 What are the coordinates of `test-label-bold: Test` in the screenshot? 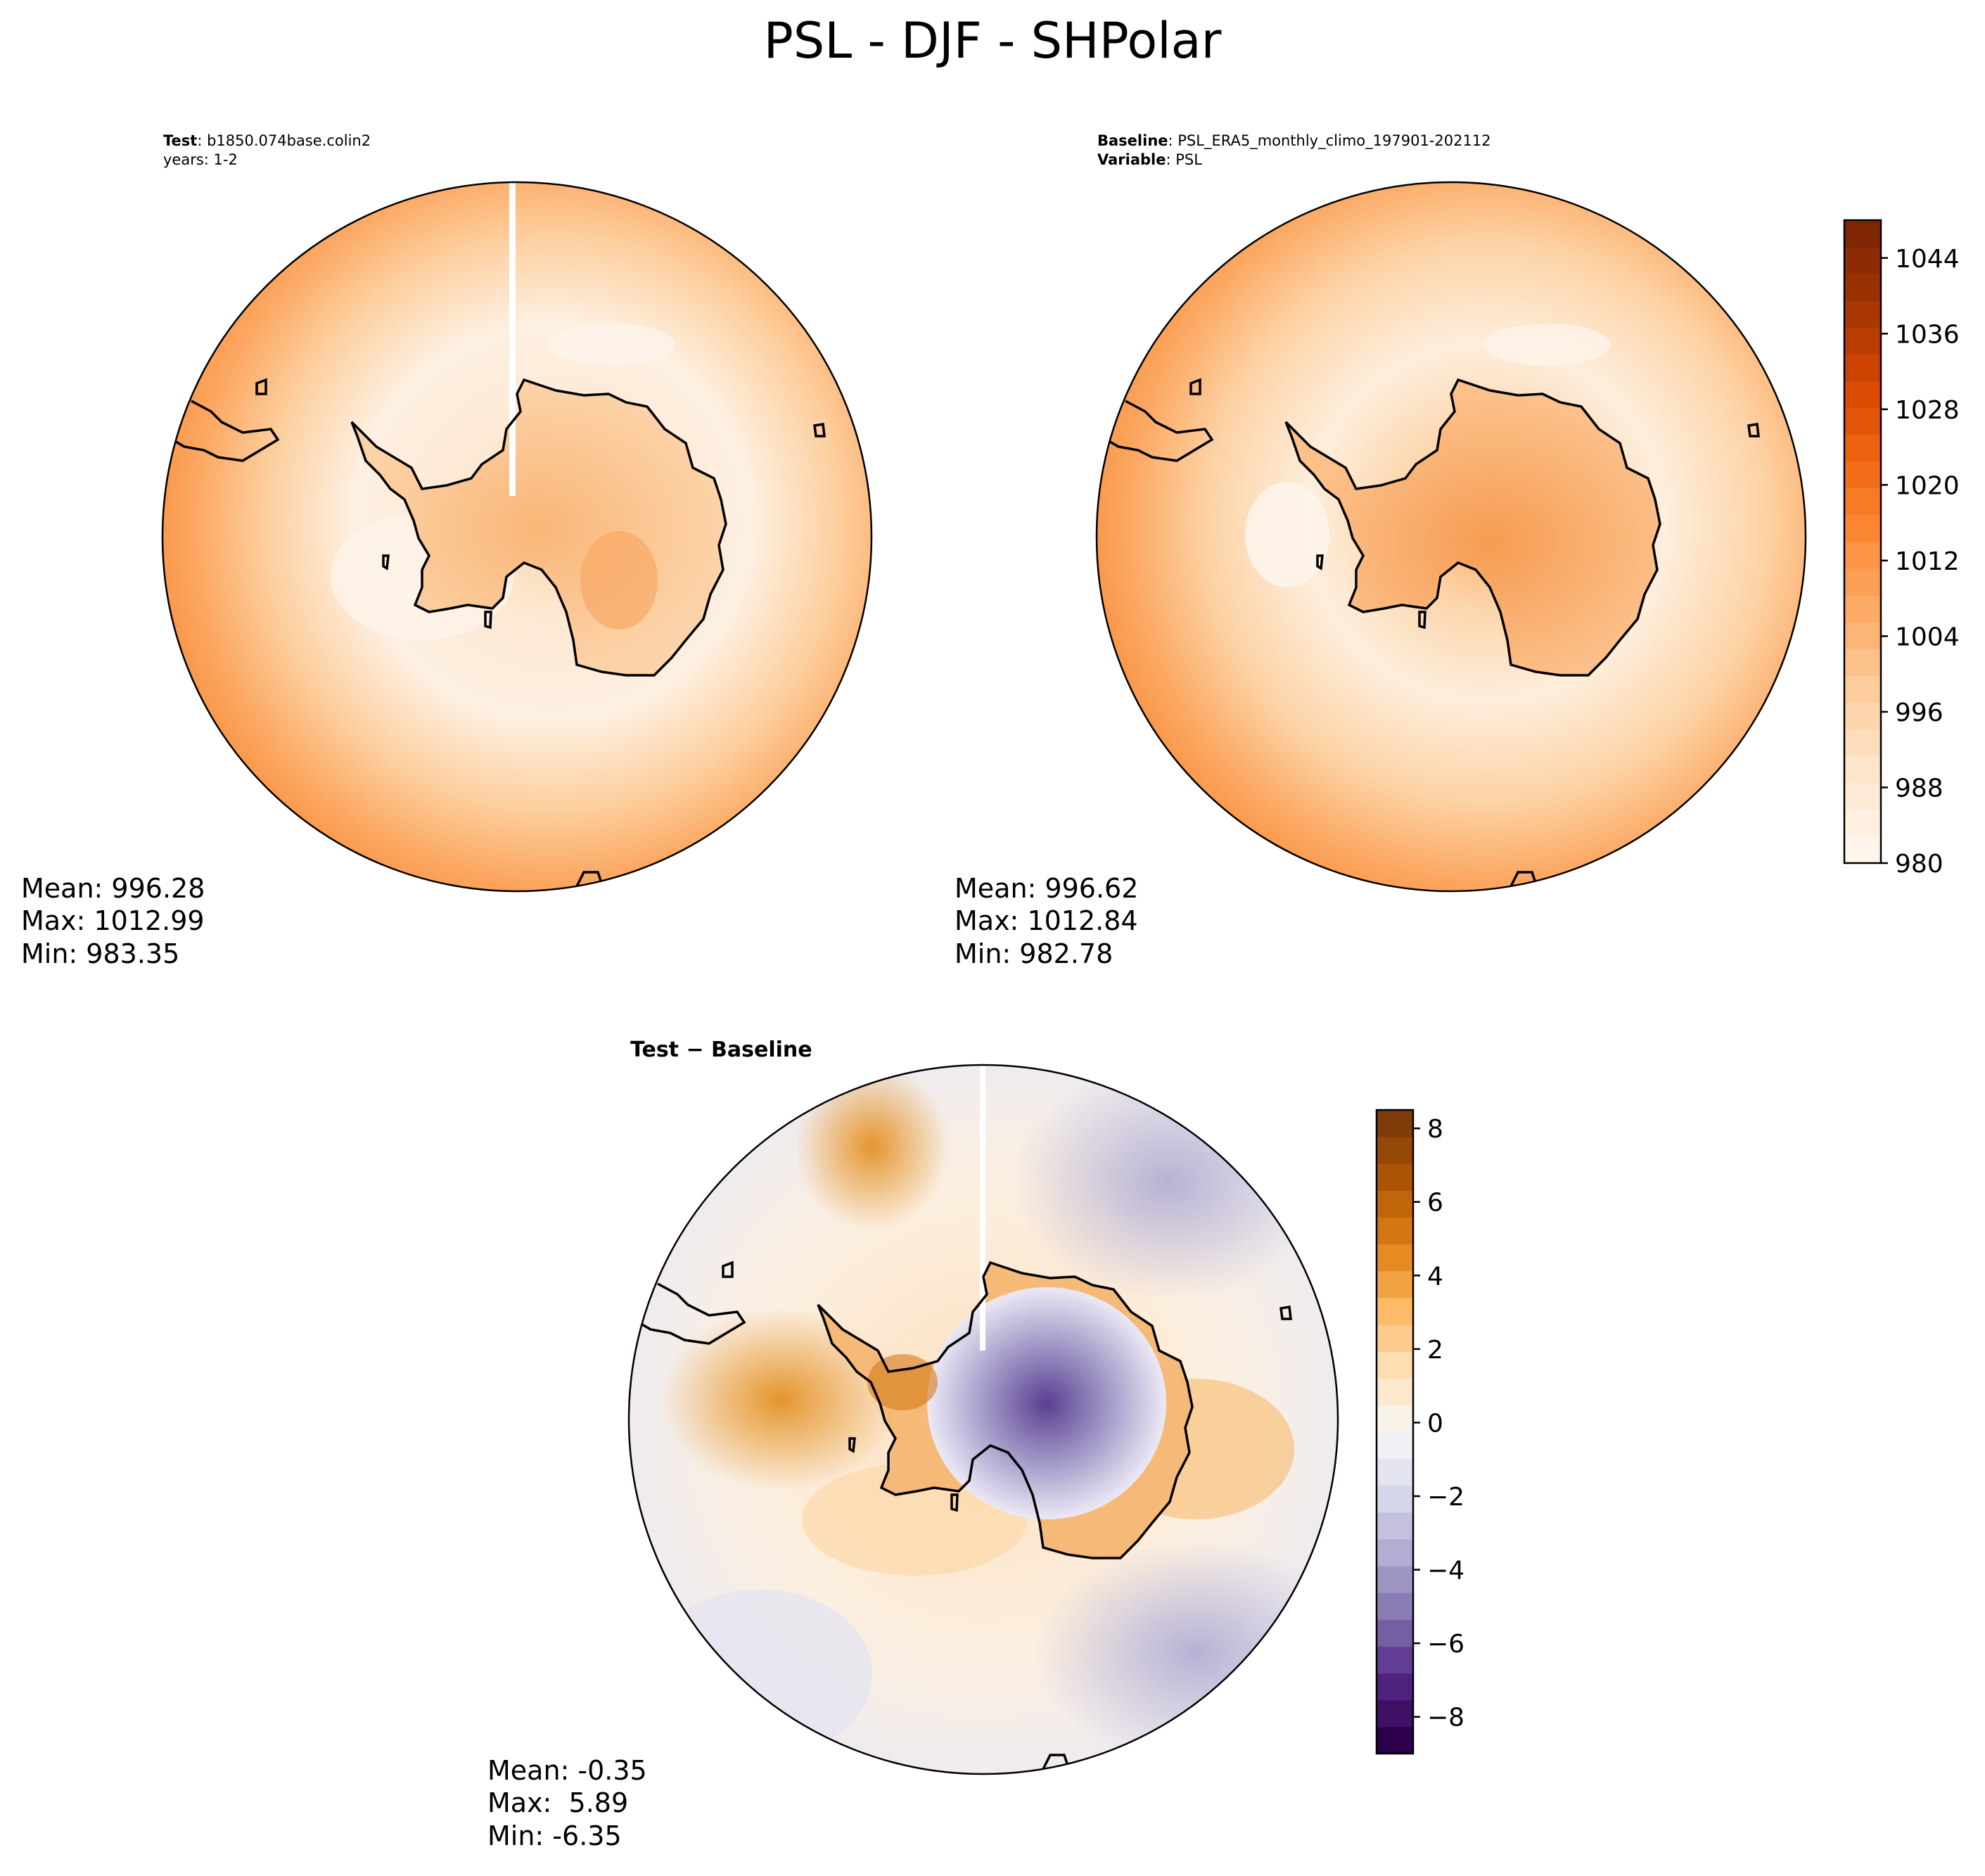 It's located at (180, 140).